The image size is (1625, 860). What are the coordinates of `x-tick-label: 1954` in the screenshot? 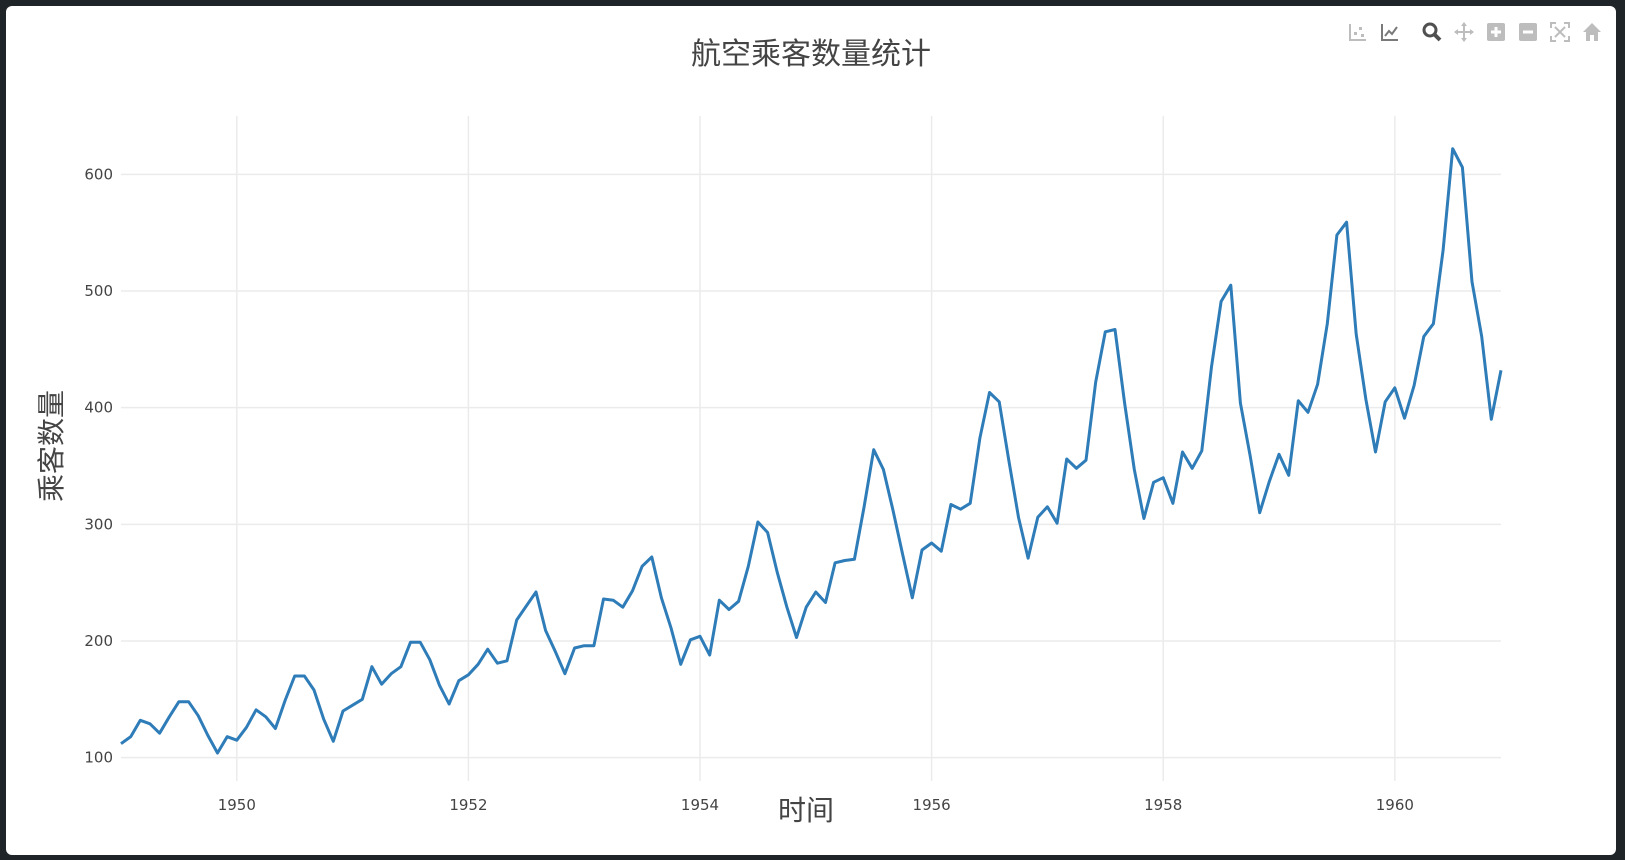 It's located at (700, 805).